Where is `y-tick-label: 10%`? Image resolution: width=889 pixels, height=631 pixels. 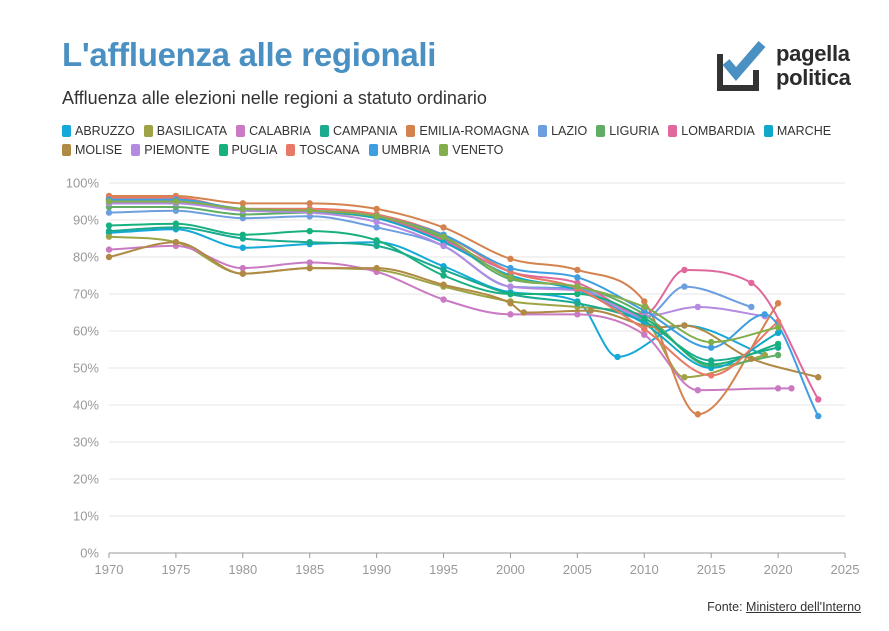 y-tick-label: 10% is located at coordinates (86, 516).